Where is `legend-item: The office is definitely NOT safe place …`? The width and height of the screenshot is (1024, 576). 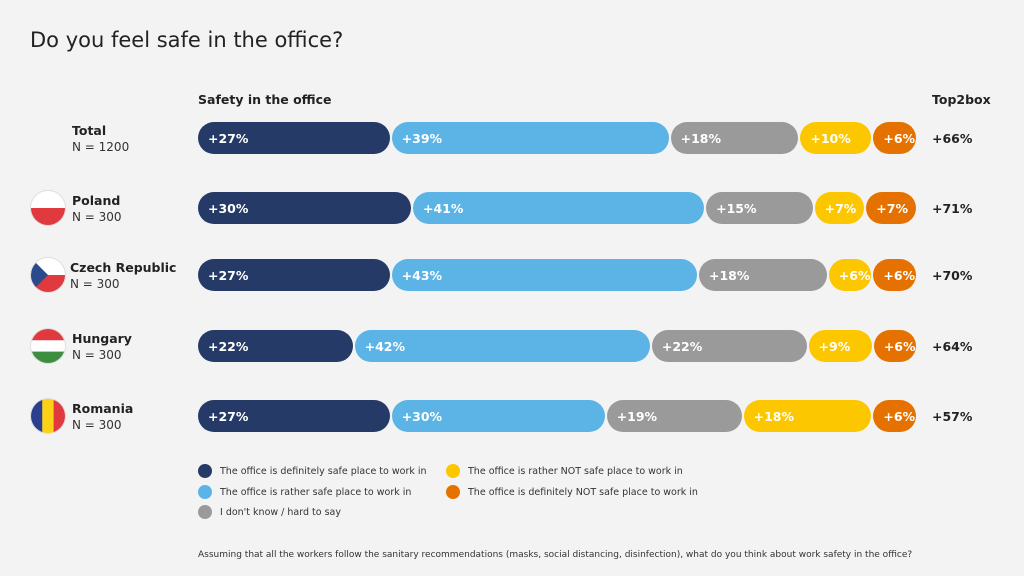 legend-item: The office is definitely NOT safe place … is located at coordinates (572, 492).